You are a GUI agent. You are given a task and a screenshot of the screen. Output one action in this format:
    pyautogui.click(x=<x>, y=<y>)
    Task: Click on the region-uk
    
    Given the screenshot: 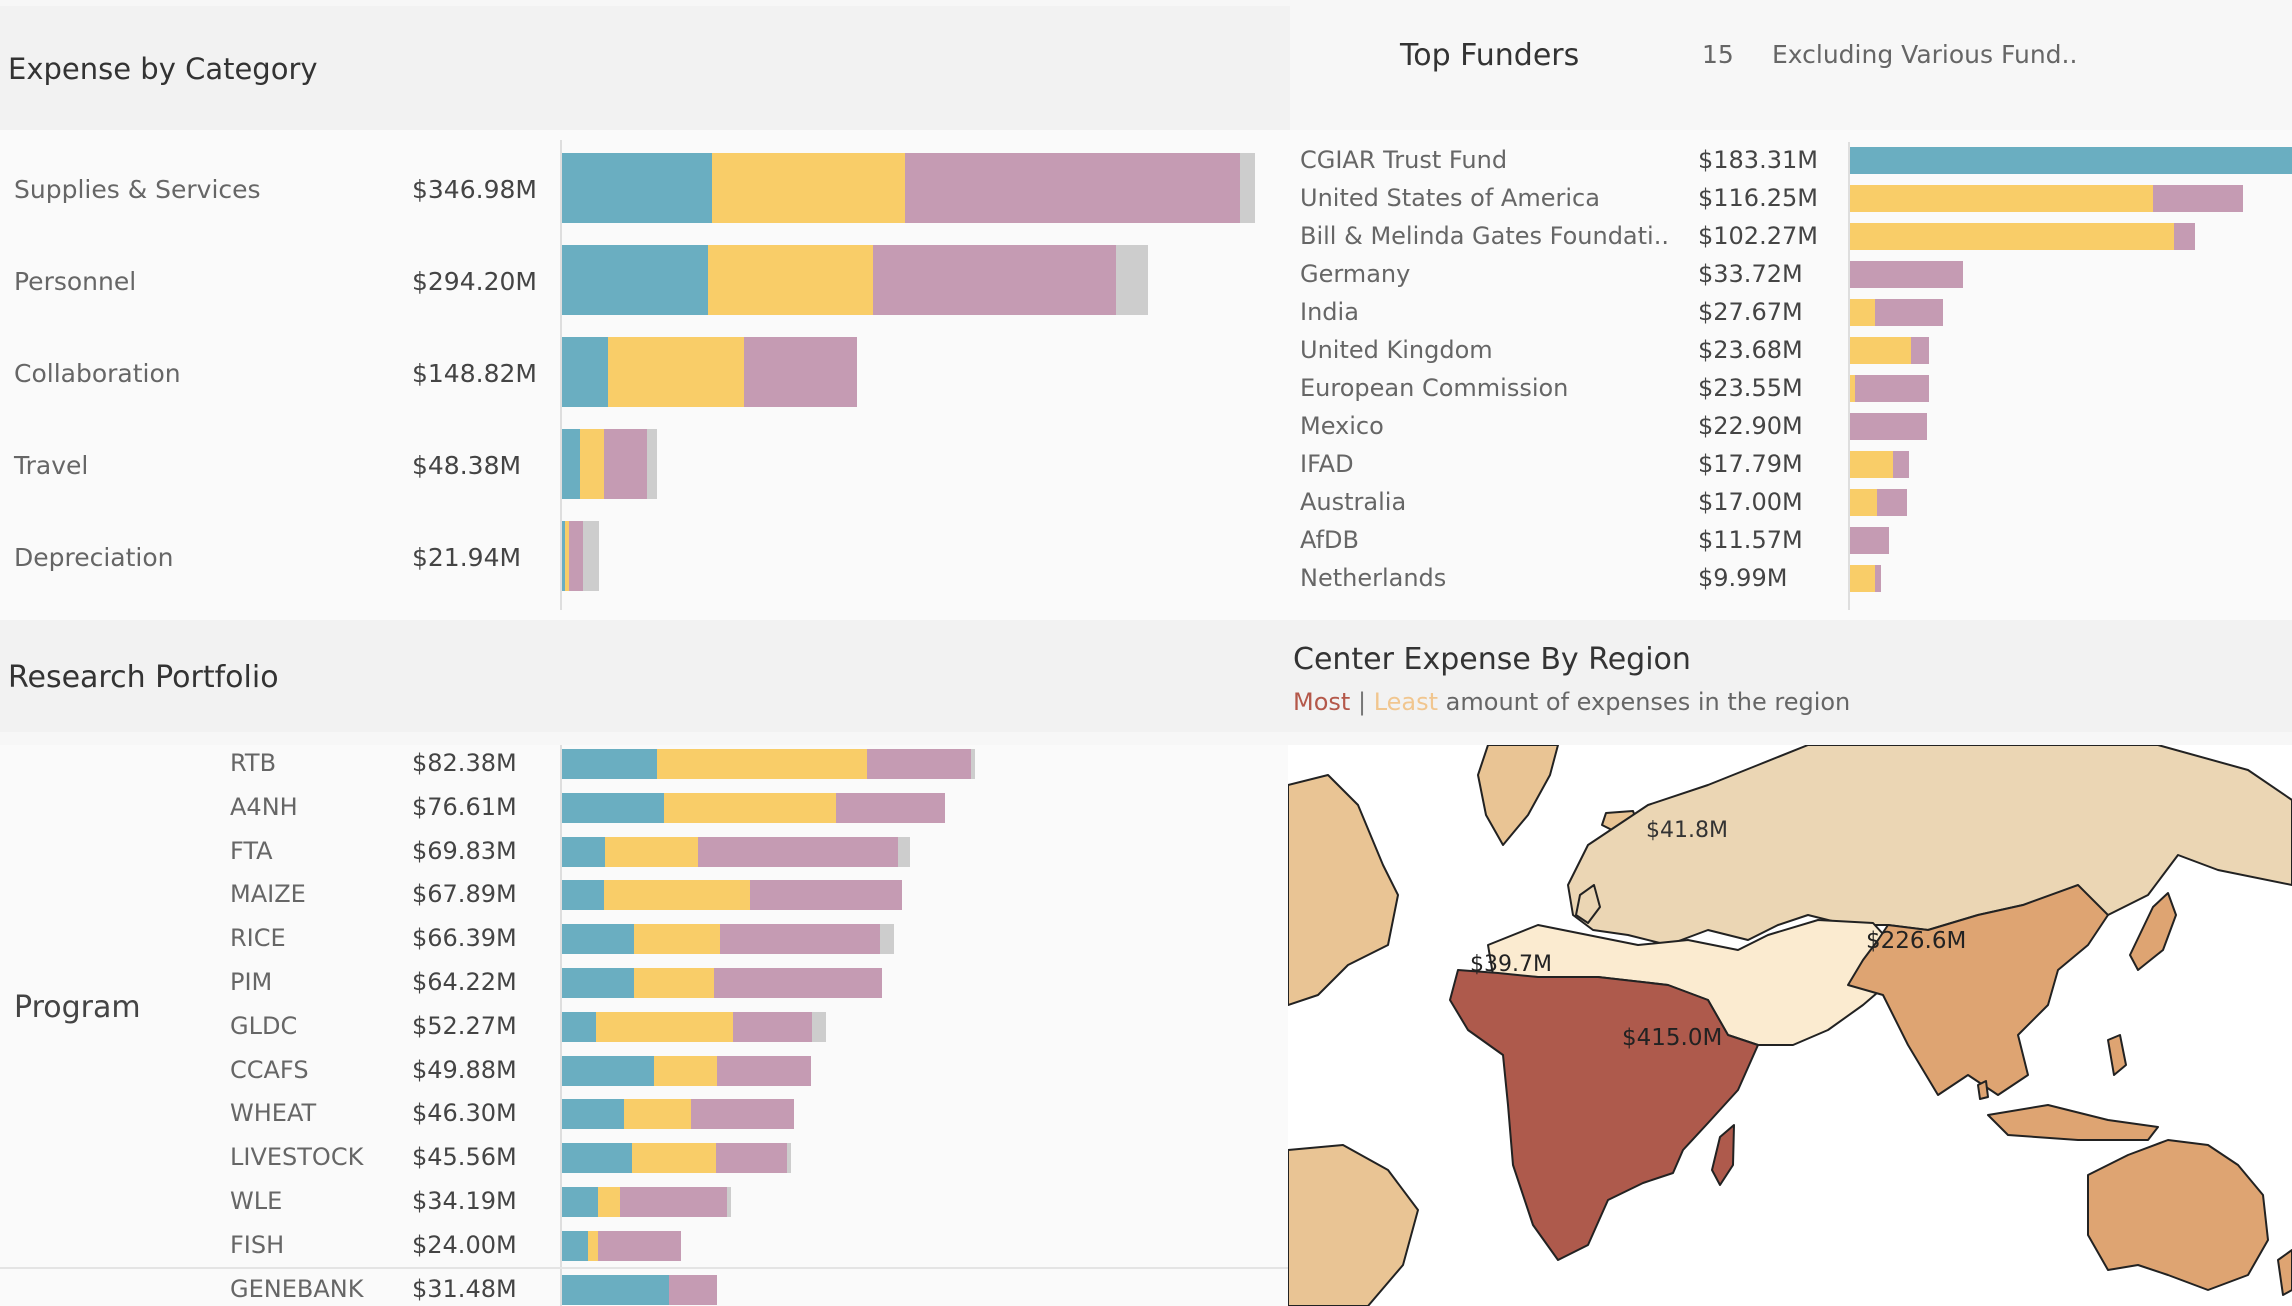 What is the action you would take?
    pyautogui.click(x=1588, y=904)
    